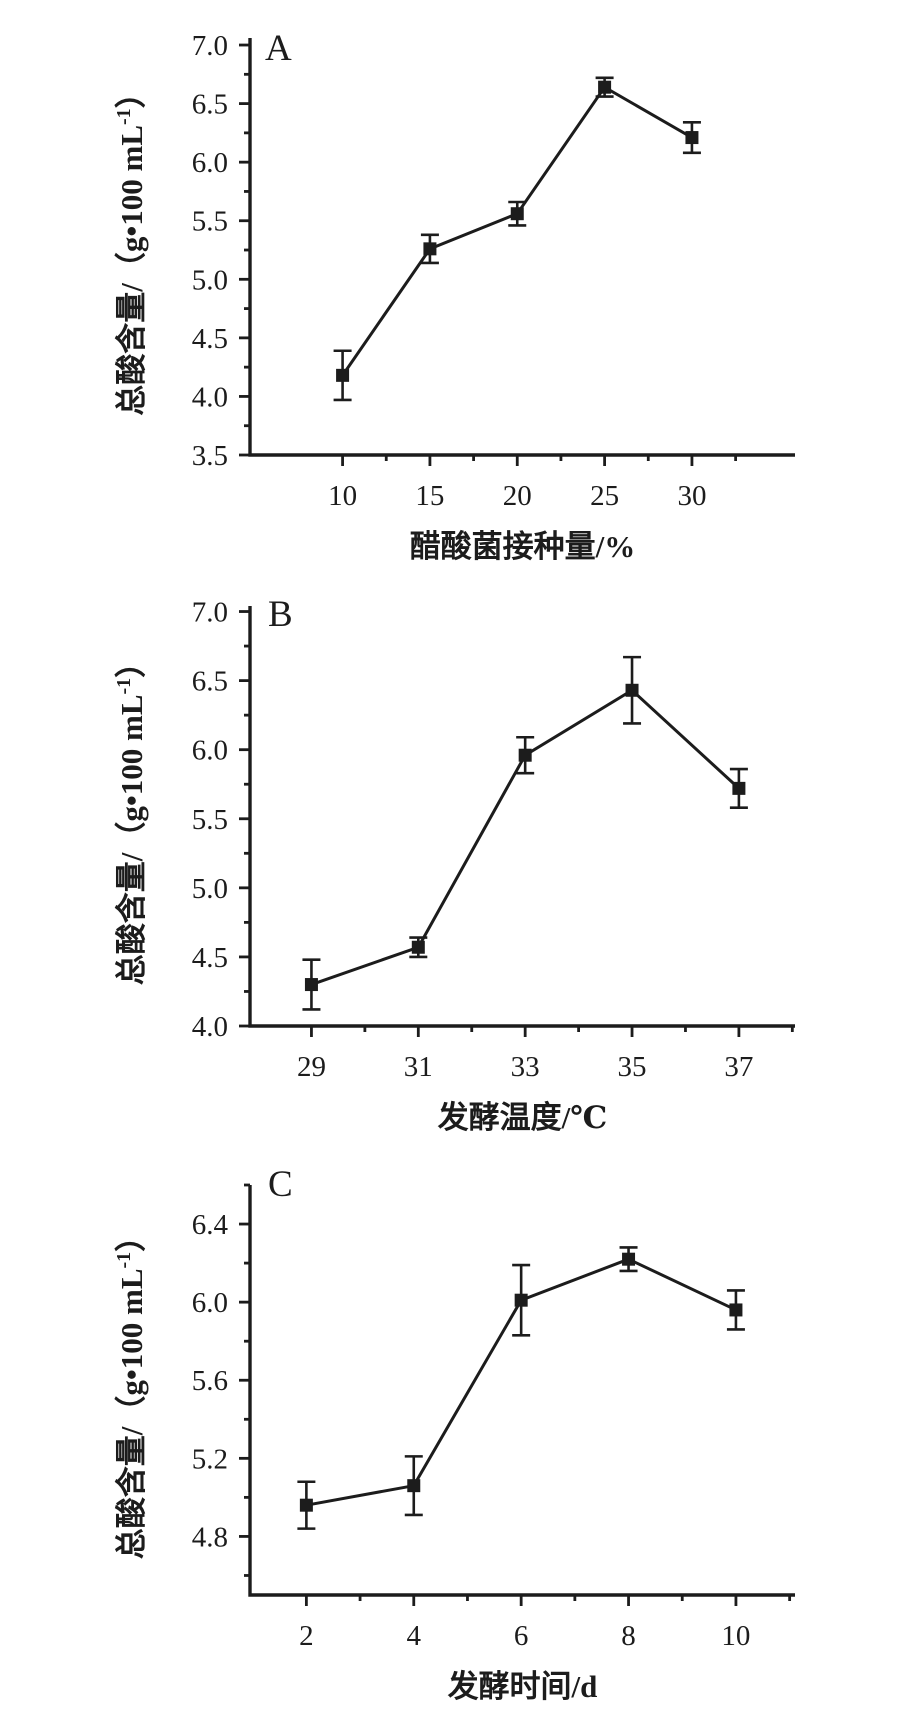  I want to click on x-tick-label: 8, so click(628, 1636).